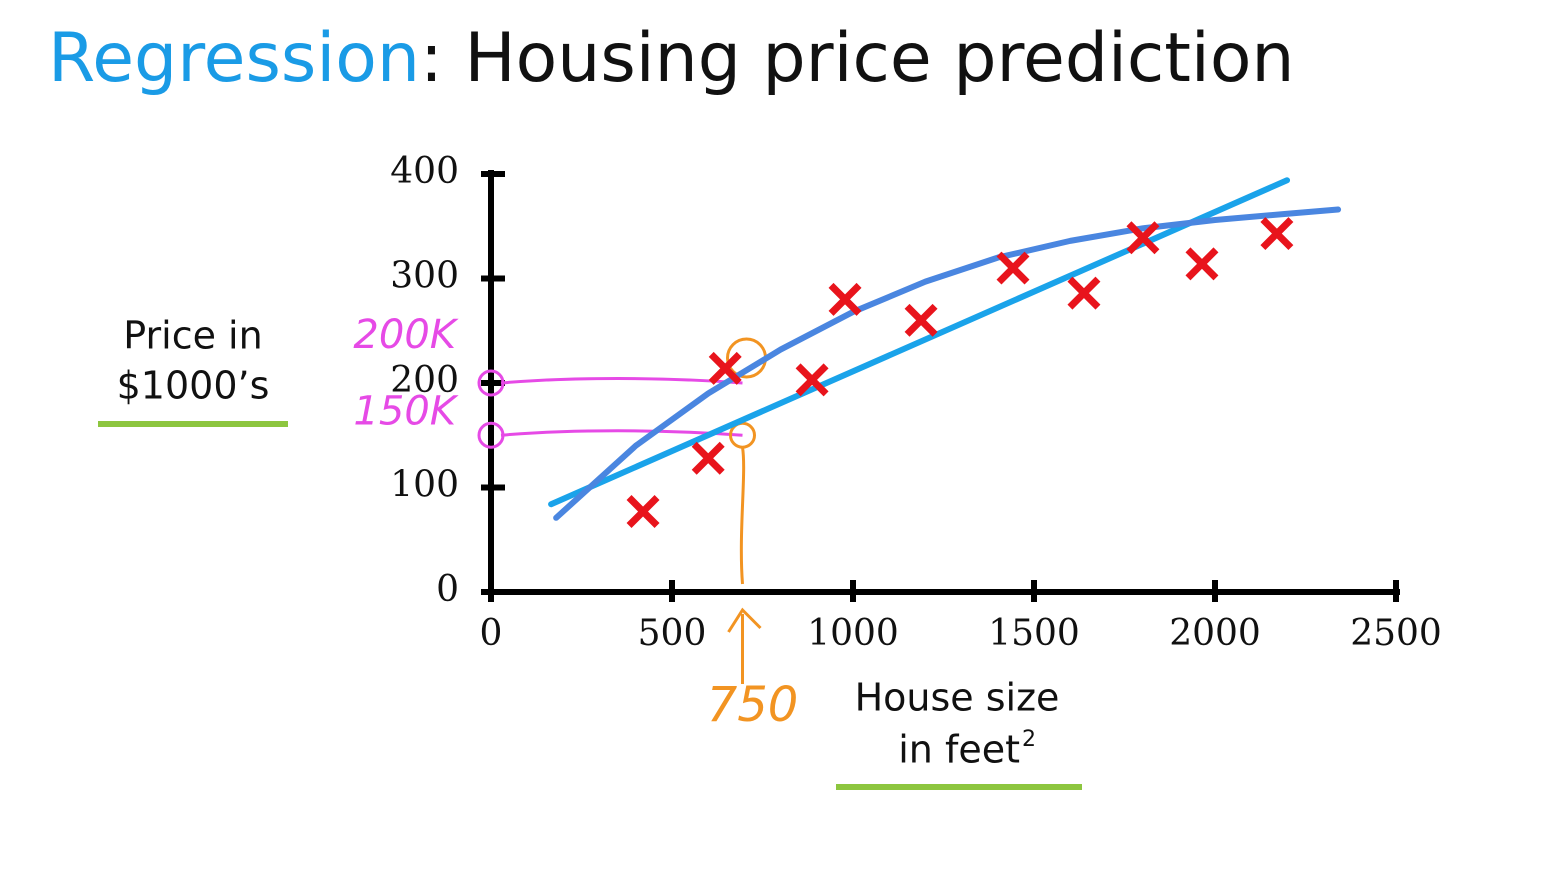 This screenshot has height=871, width=1568. I want to click on annotation: 150K, so click(405, 411).